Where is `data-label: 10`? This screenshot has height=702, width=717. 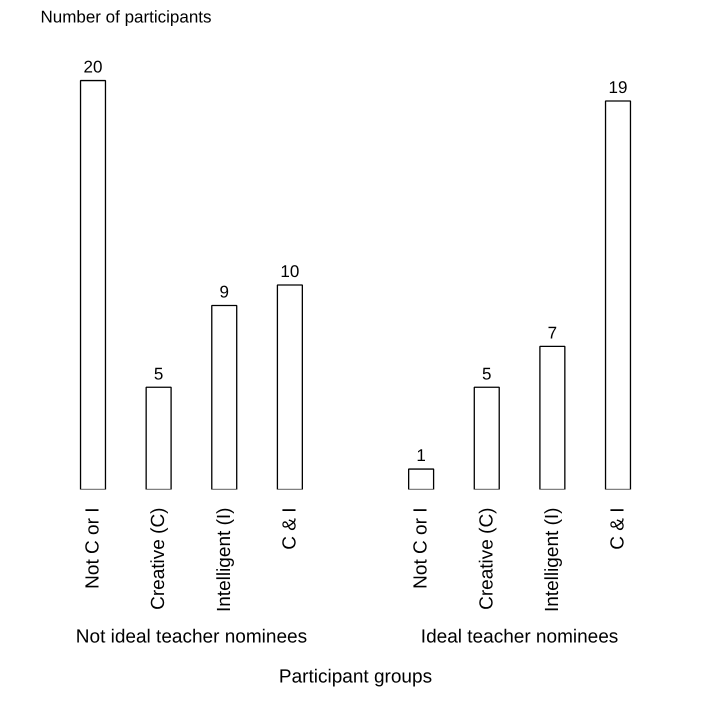 data-label: 10 is located at coordinates (290, 272).